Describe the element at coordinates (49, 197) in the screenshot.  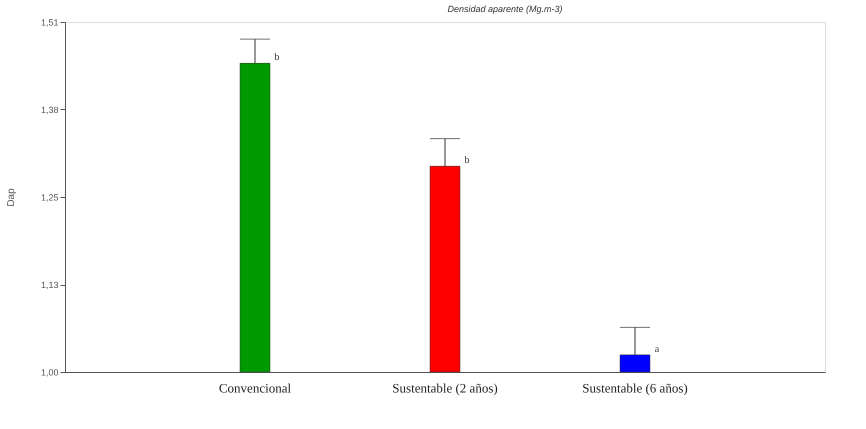
I see `y-tick-label: 1,25` at that location.